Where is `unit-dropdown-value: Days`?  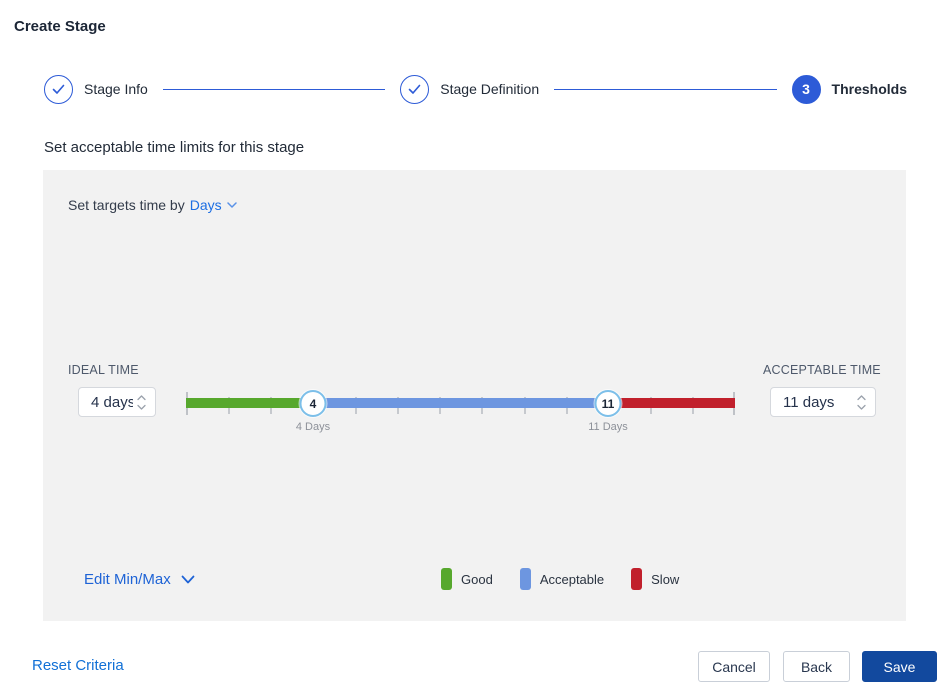 unit-dropdown-value: Days is located at coordinates (205, 205).